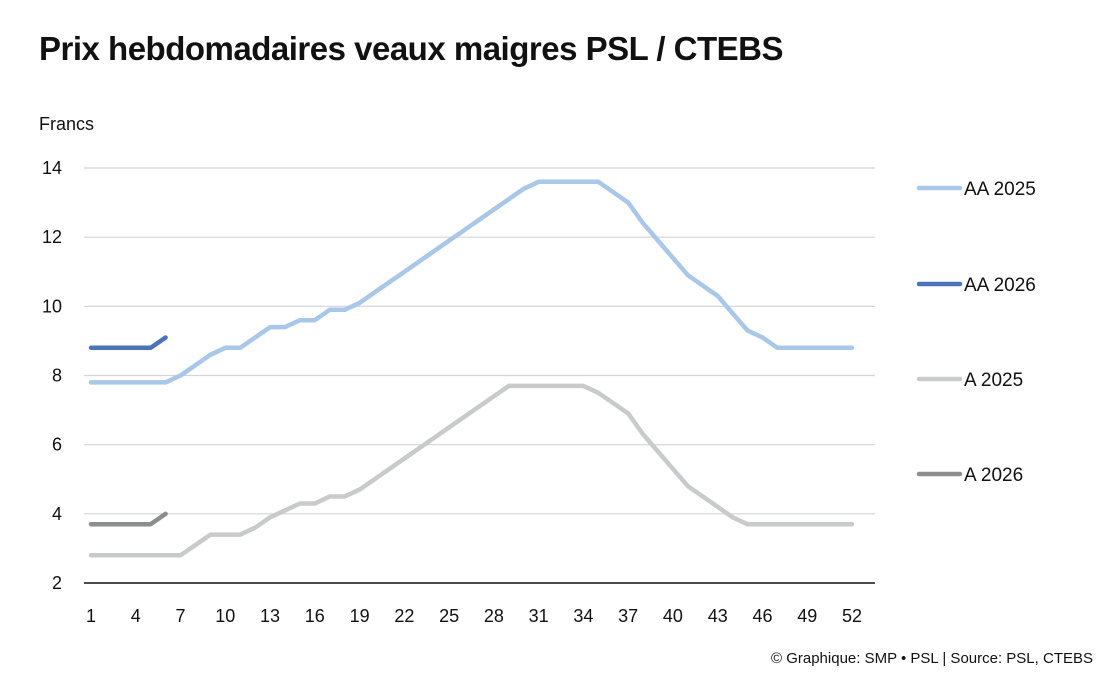 The height and width of the screenshot is (680, 1105). What do you see at coordinates (494, 616) in the screenshot?
I see `x-tick-label-28: 28` at bounding box center [494, 616].